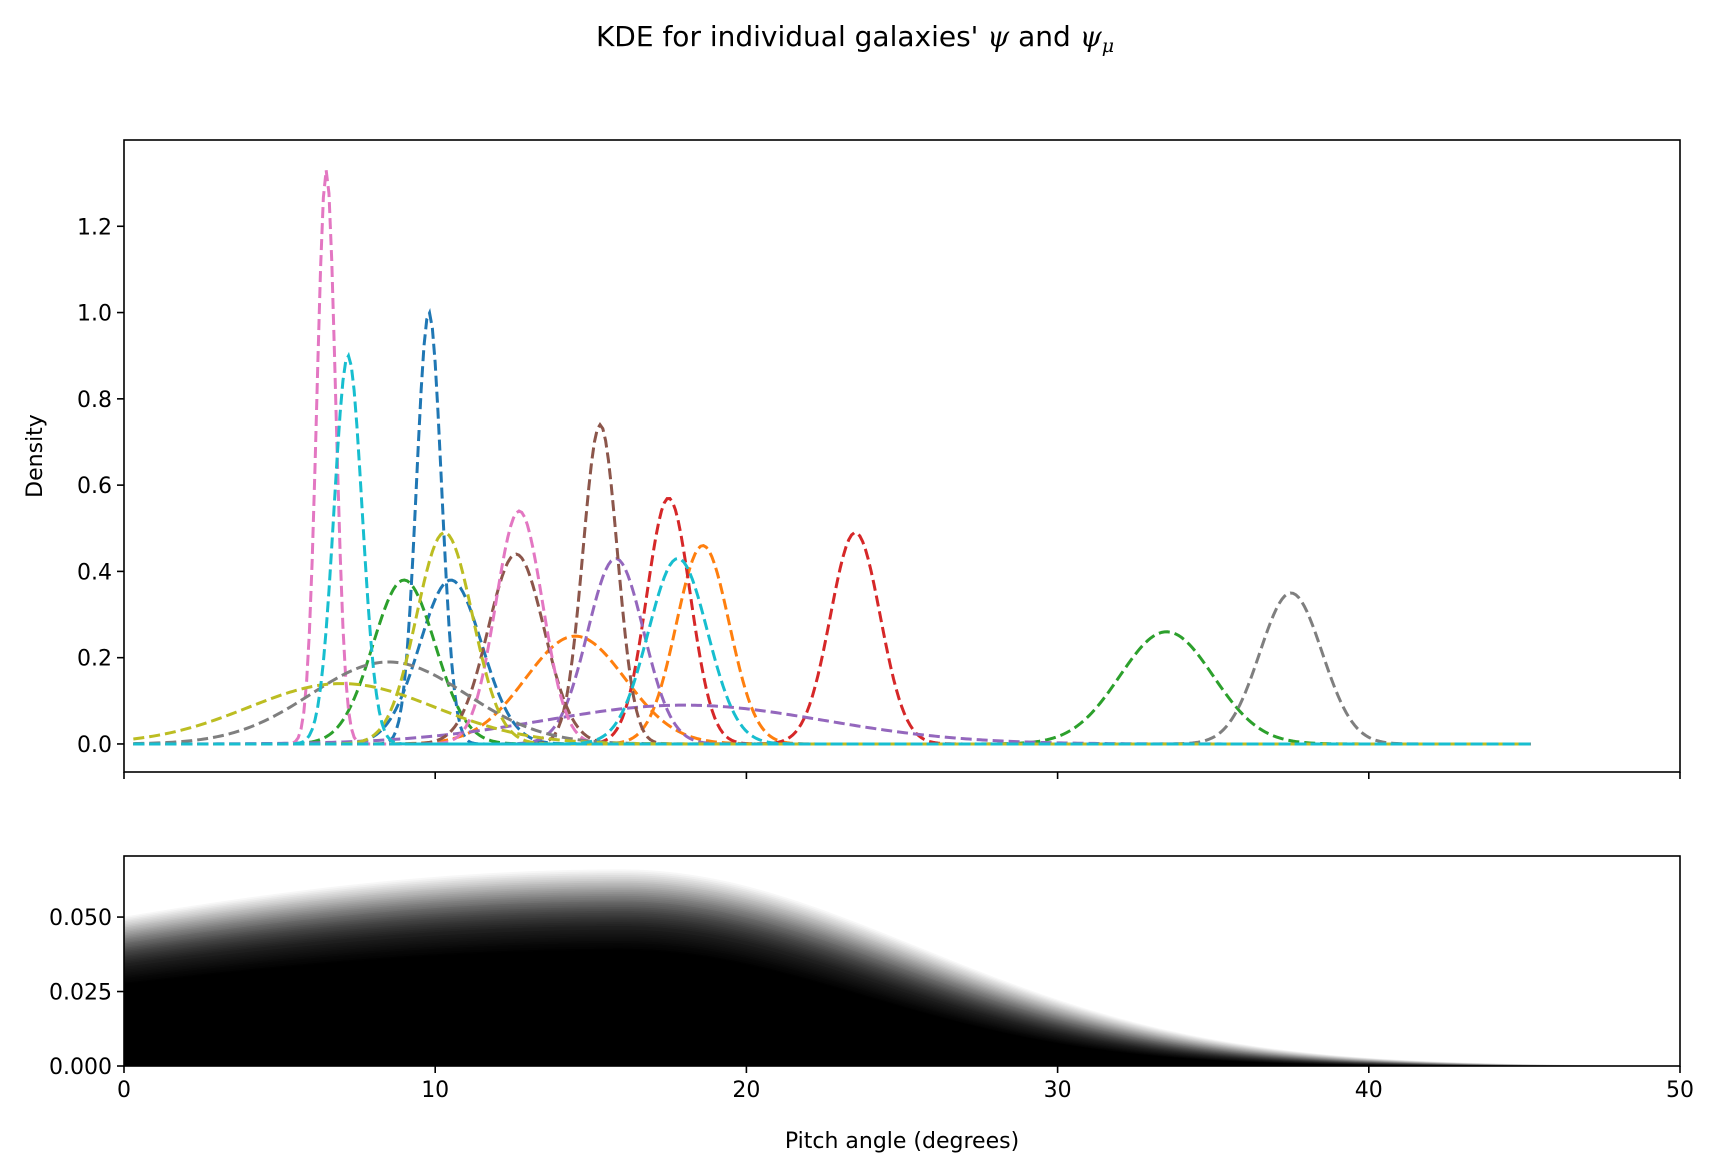  Describe the element at coordinates (94, 227) in the screenshot. I see `top-y-tick-label: 1.2` at that location.